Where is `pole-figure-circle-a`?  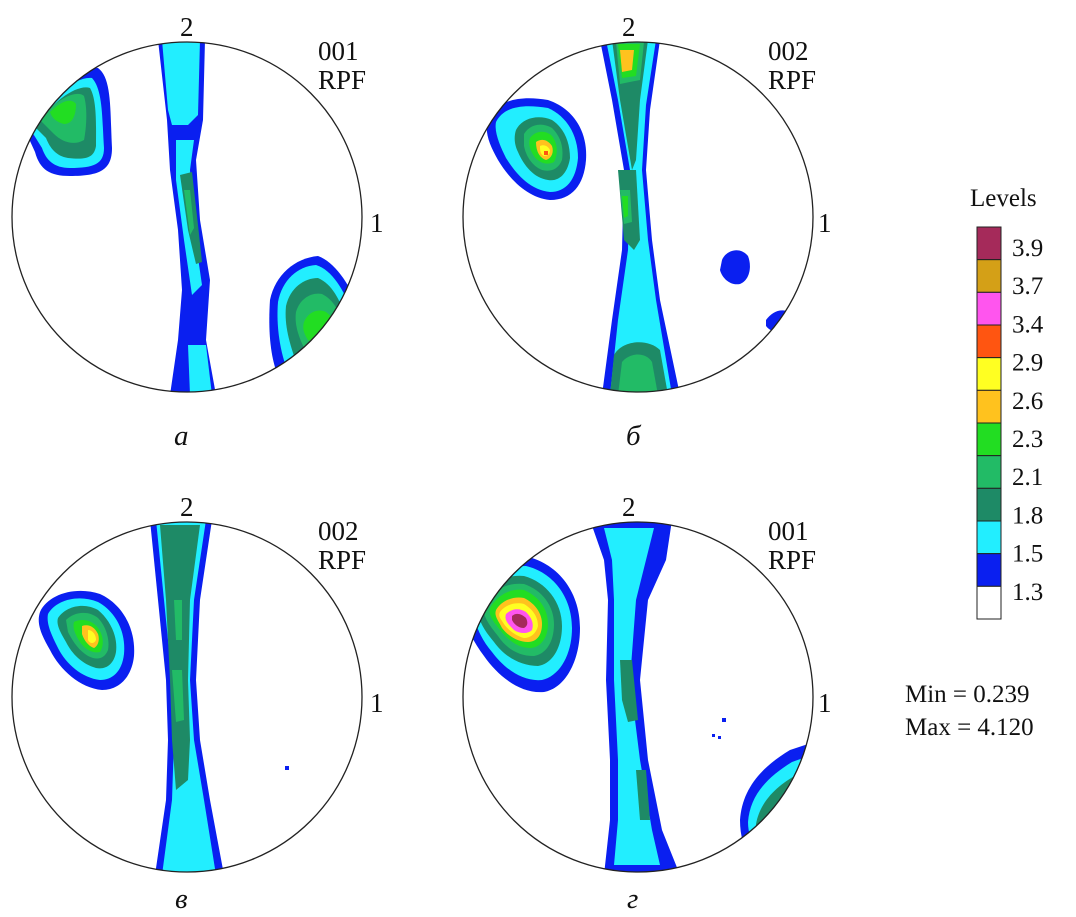
pole-figure-circle-a is located at coordinates (187, 217).